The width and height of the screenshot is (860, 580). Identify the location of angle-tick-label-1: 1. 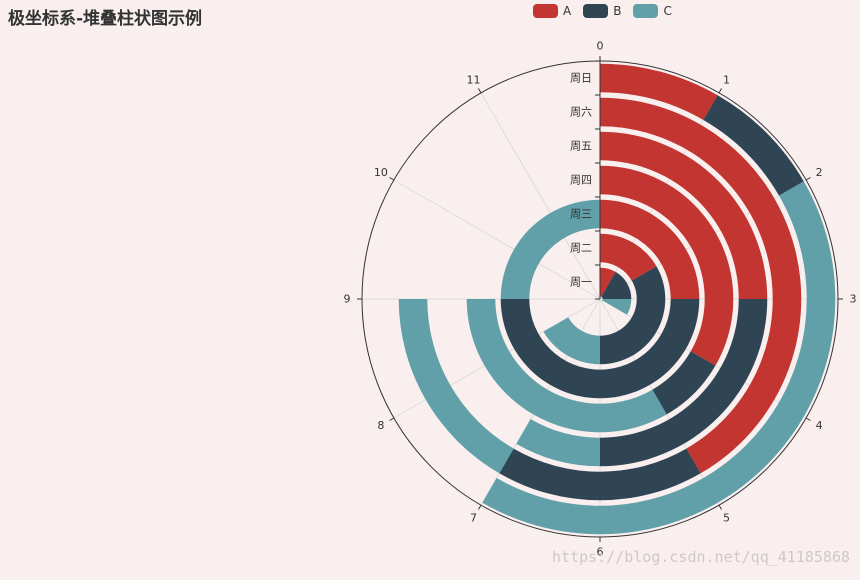
(726, 79).